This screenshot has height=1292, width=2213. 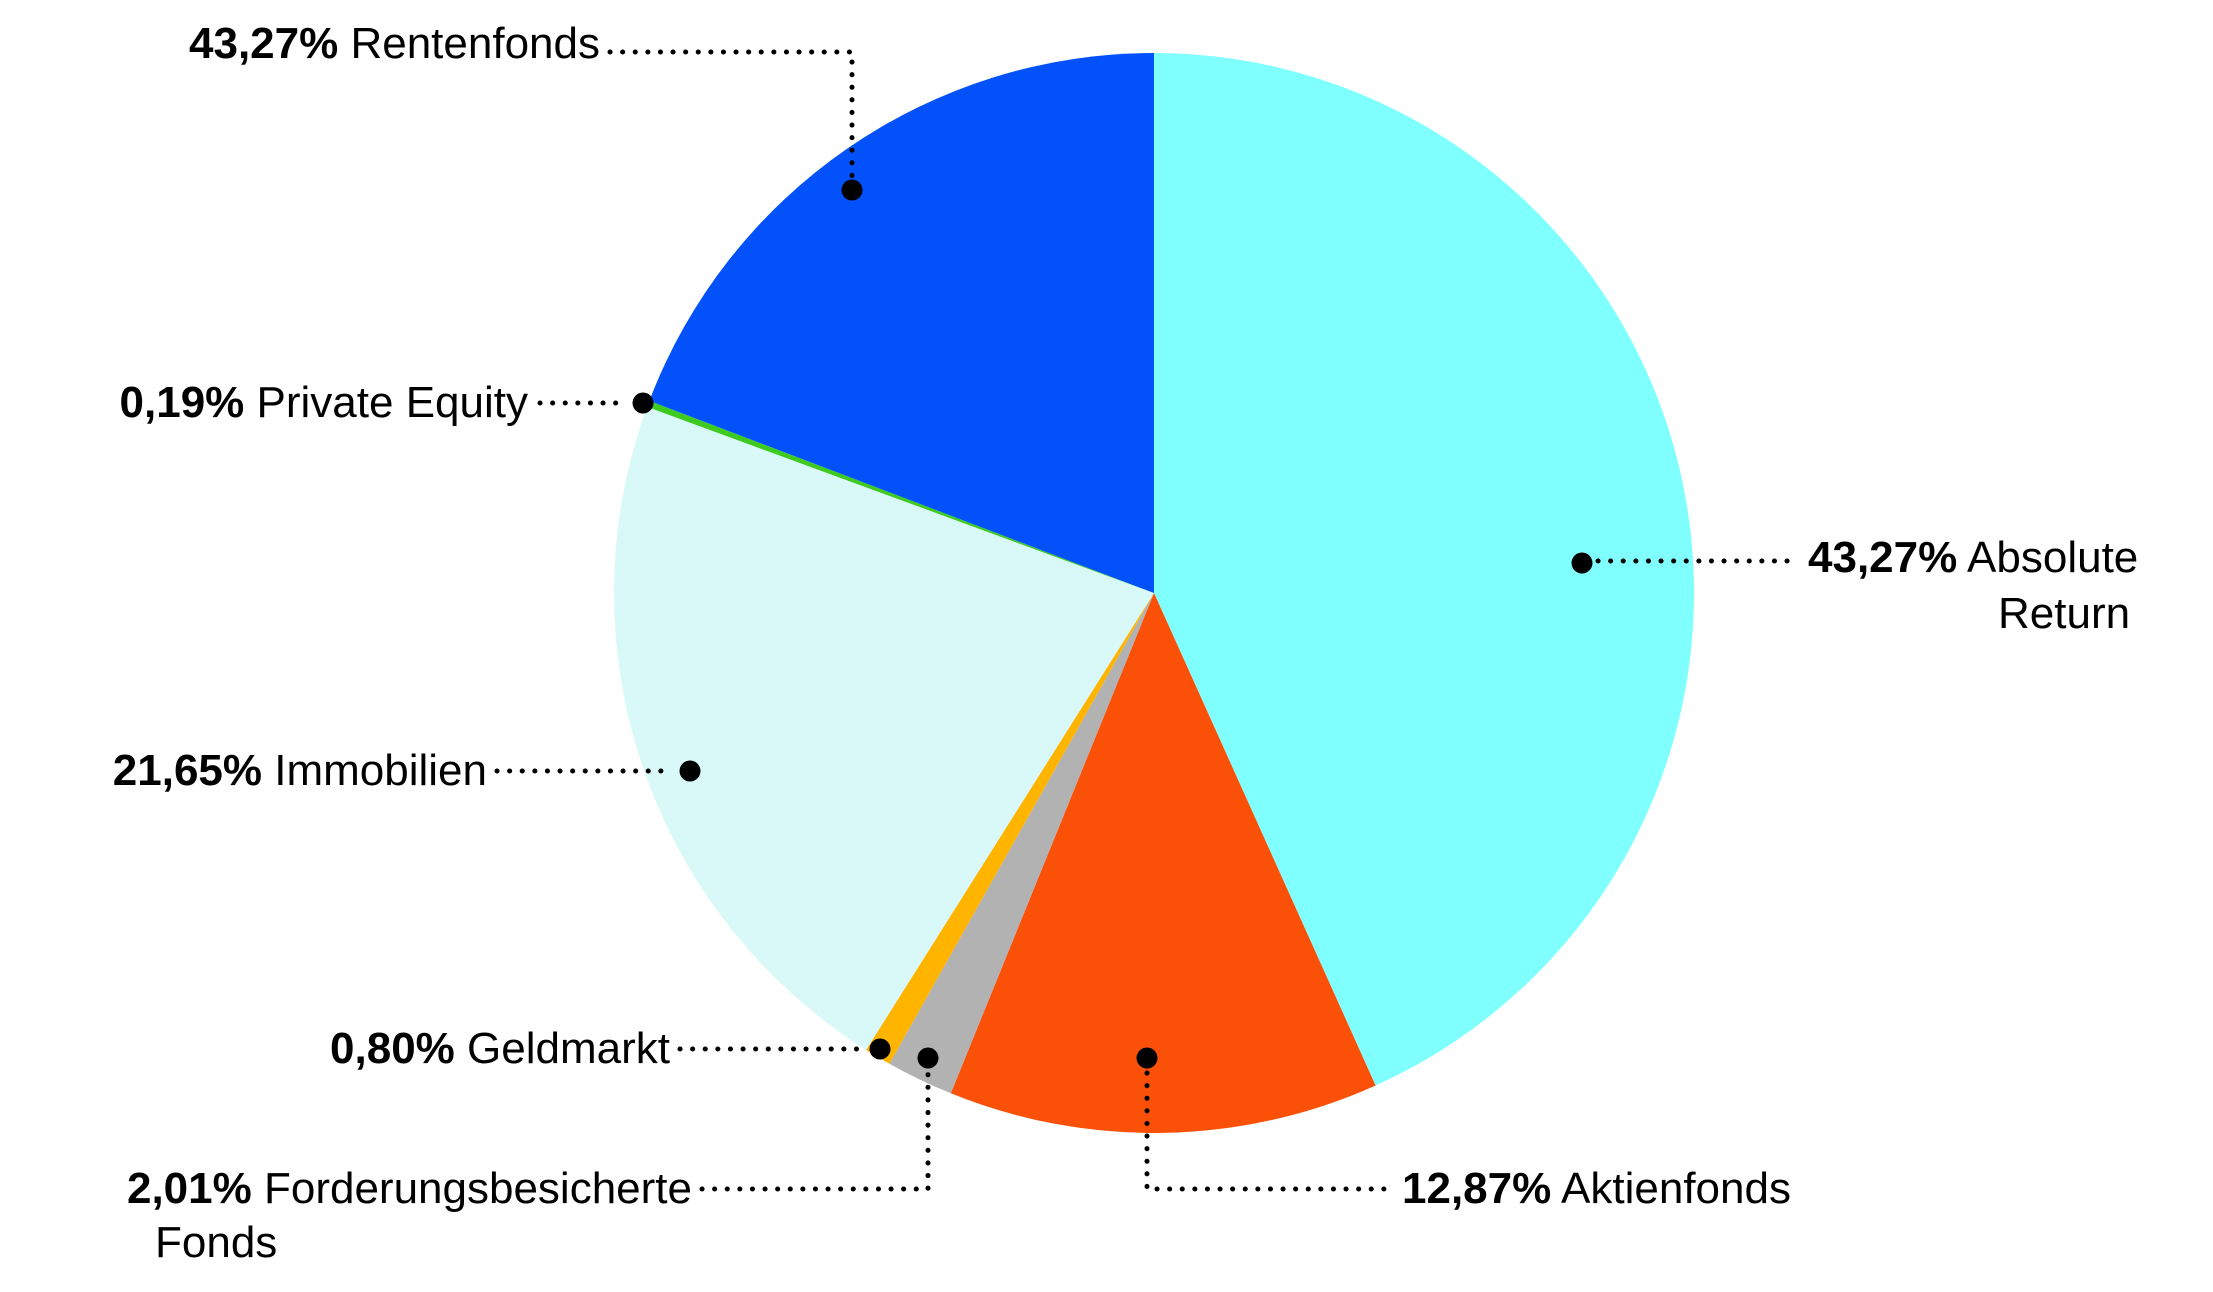 What do you see at coordinates (189, 1188) in the screenshot?
I see `percent-value: 2,01%` at bounding box center [189, 1188].